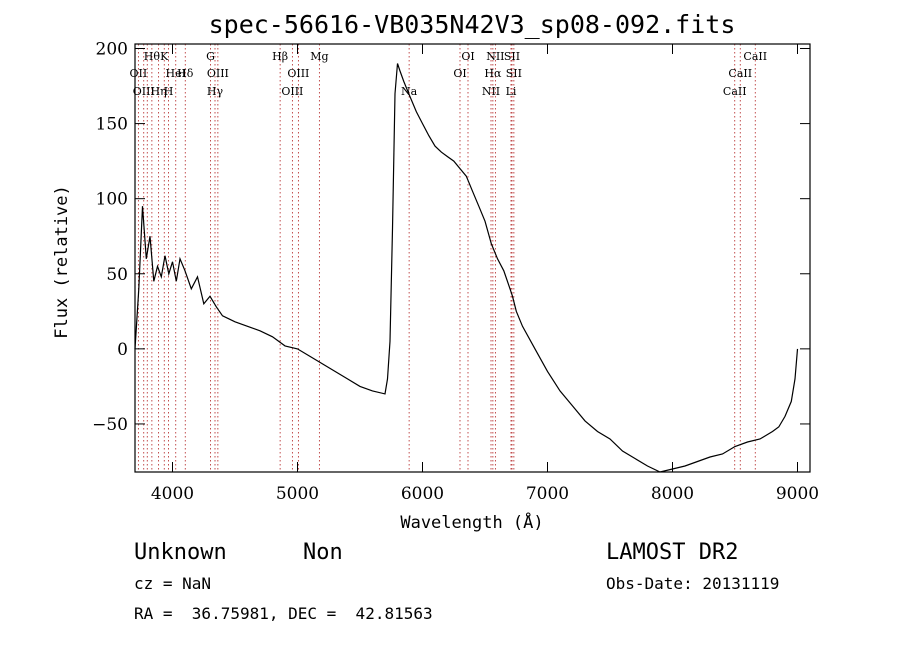  What do you see at coordinates (110, 425) in the screenshot?
I see `y-tick-label: −50` at bounding box center [110, 425].